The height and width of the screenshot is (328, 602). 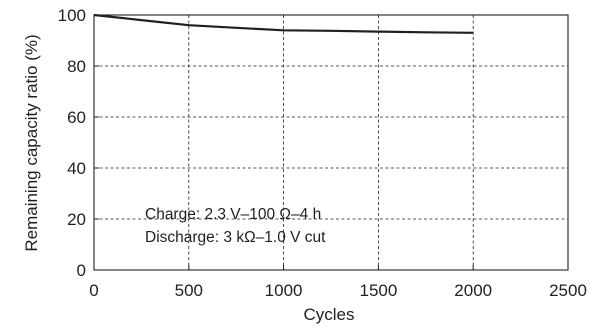 I want to click on x-axis-label: Cycles, so click(x=328, y=314).